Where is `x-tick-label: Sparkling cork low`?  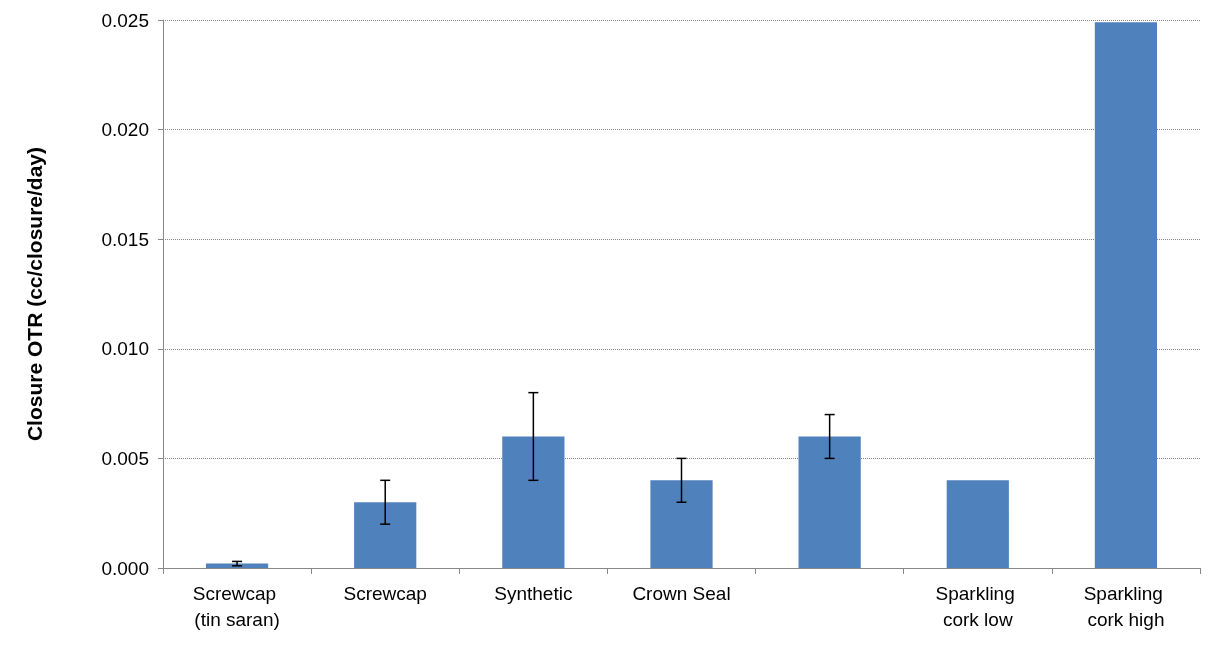 x-tick-label: Sparkling cork low is located at coordinates (978, 606).